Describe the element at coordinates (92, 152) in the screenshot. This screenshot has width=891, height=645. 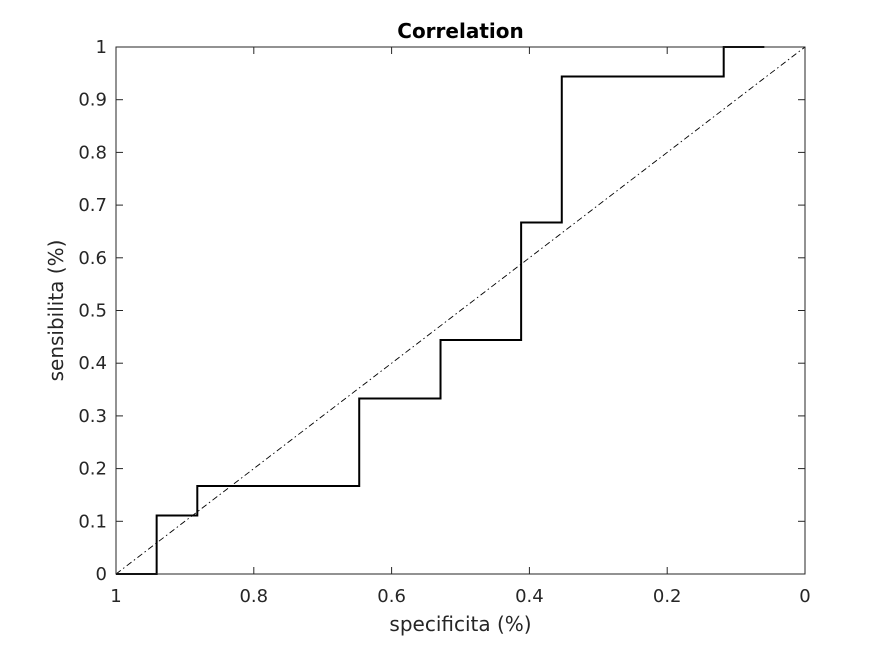
I see `y-tick-label: 0.8` at that location.